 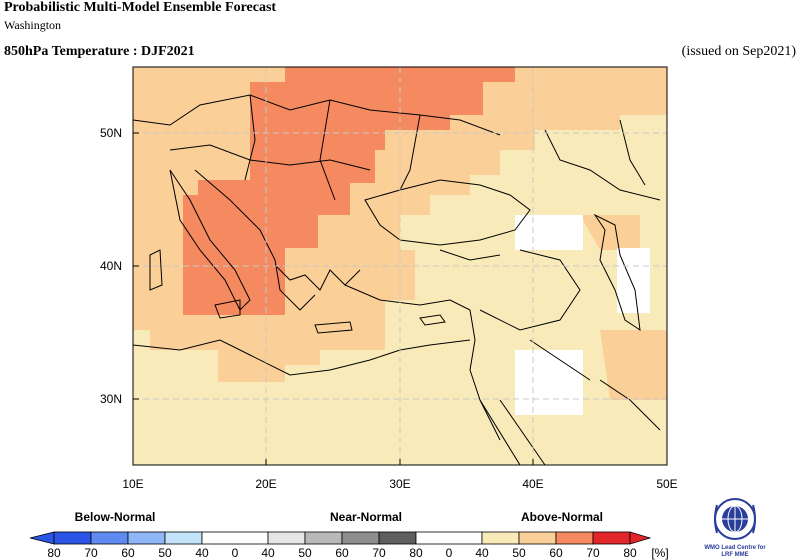 What do you see at coordinates (111, 399) in the screenshot?
I see `lat-label-30n: 30N` at bounding box center [111, 399].